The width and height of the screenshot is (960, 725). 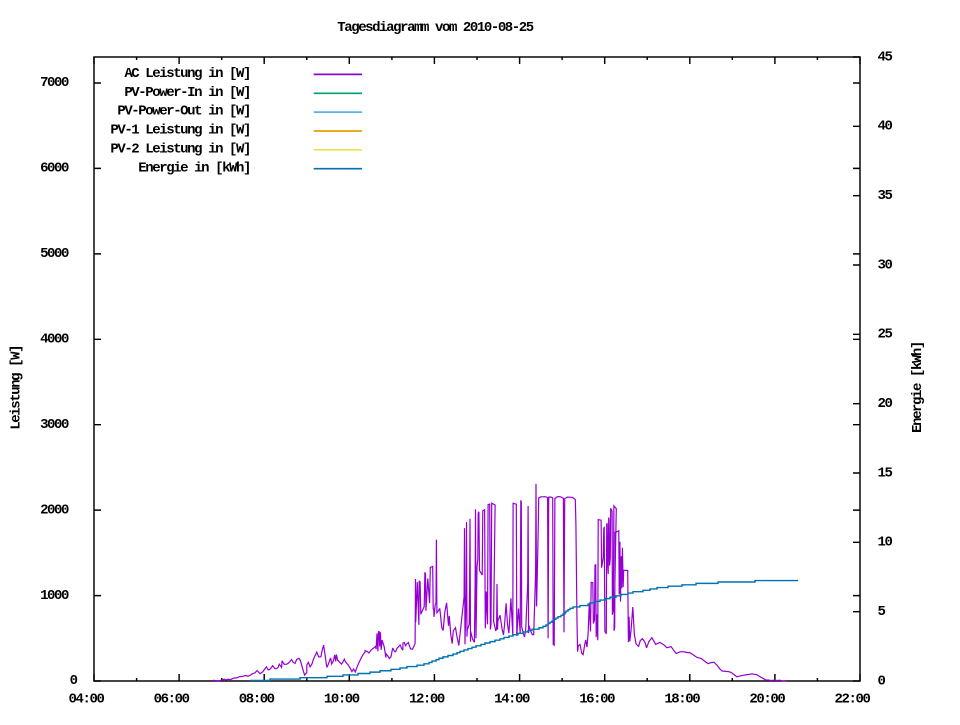 I want to click on svg-text: 2000, so click(x=54, y=510).